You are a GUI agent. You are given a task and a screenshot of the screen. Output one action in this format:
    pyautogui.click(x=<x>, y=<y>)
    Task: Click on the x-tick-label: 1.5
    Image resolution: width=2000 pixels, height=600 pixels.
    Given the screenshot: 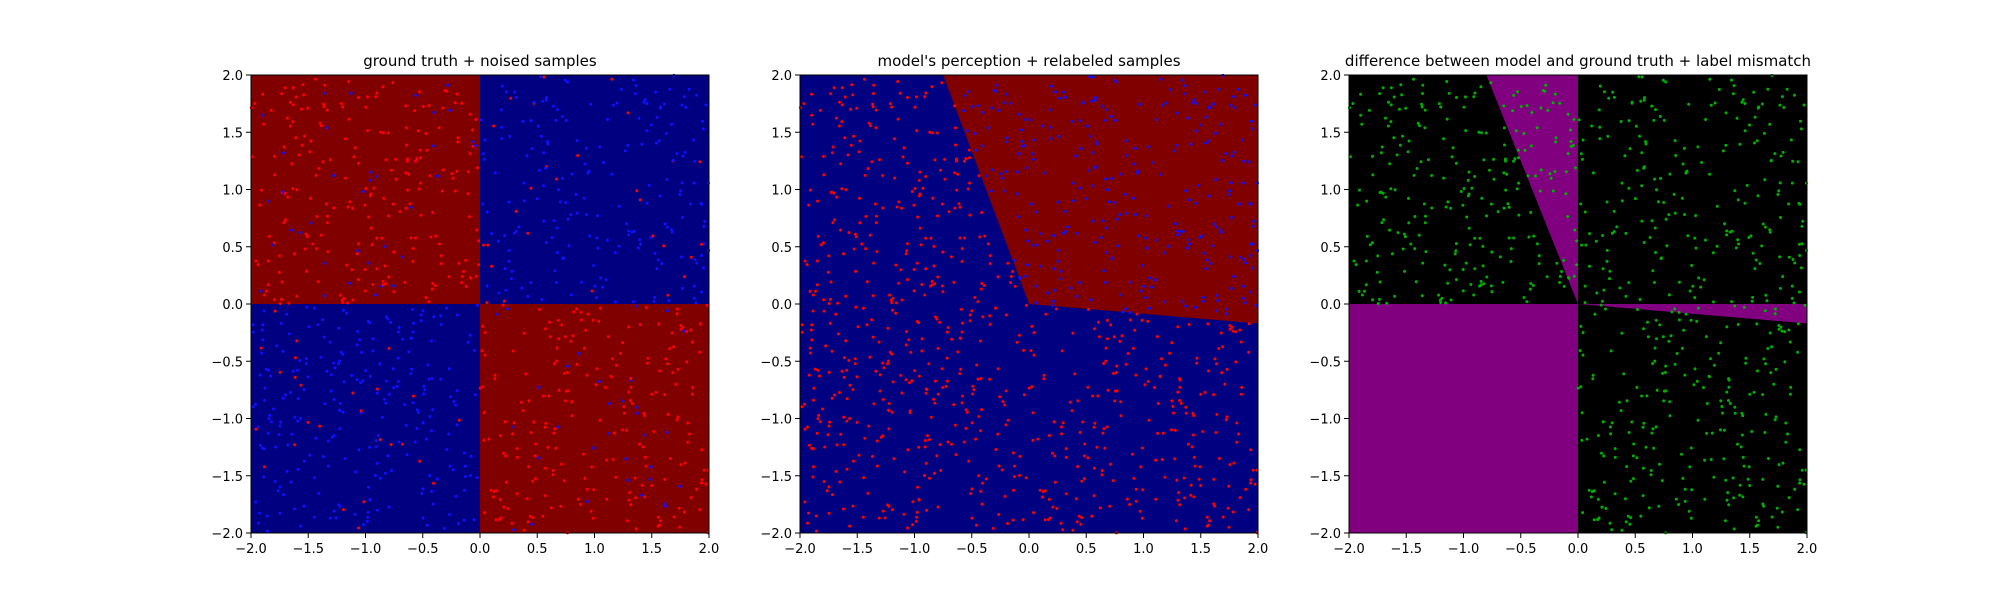 What is the action you would take?
    pyautogui.click(x=1749, y=549)
    